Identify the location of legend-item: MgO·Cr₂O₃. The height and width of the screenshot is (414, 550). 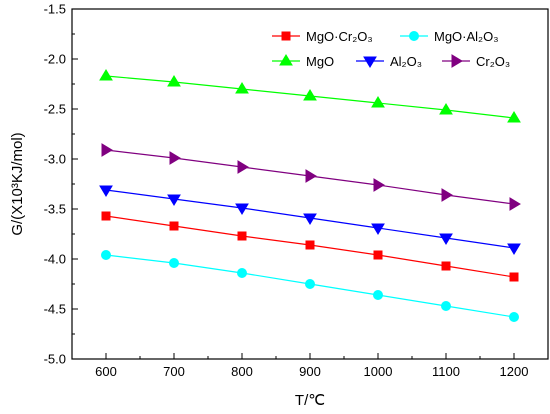
(322, 36).